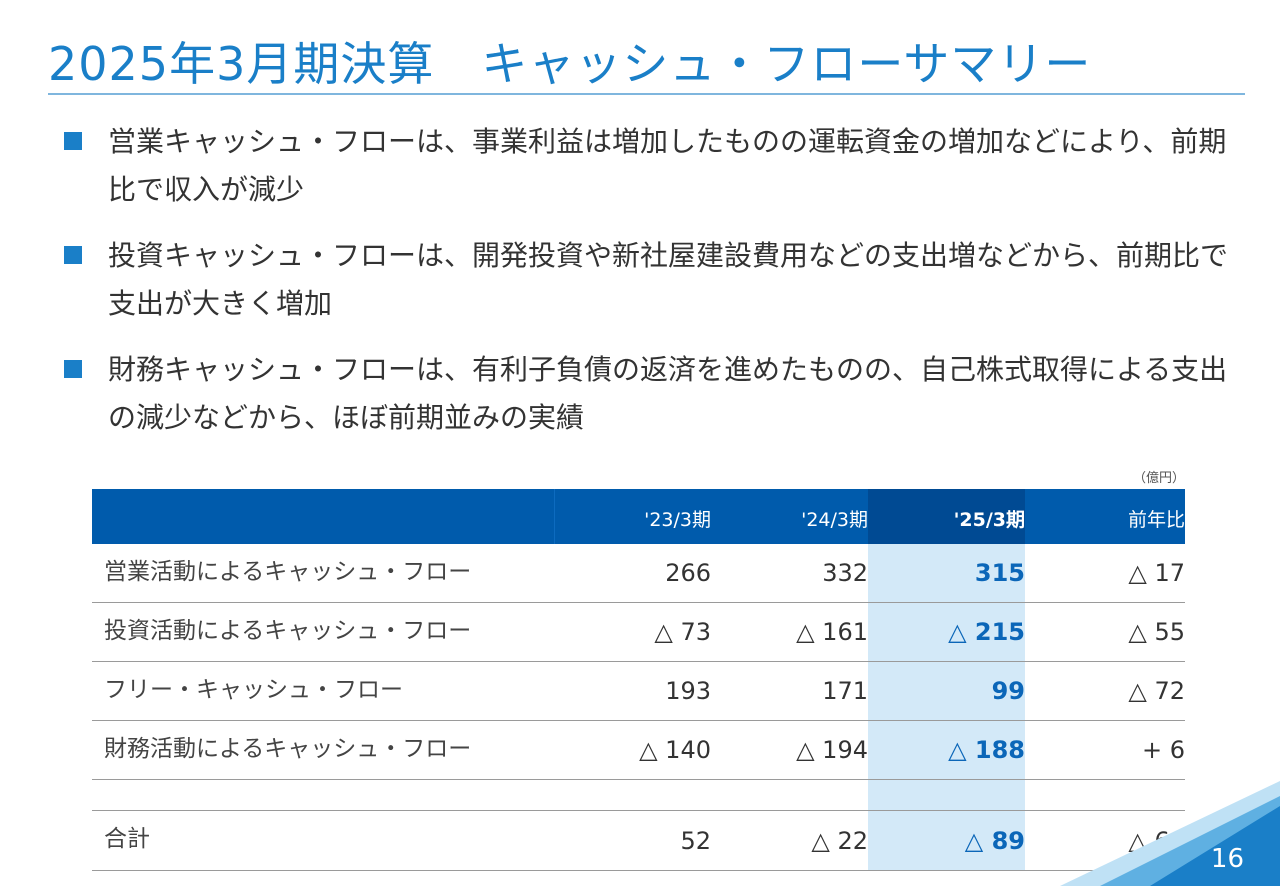 The width and height of the screenshot is (1280, 886). Describe the element at coordinates (323, 516) in the screenshot. I see `header-label` at that location.